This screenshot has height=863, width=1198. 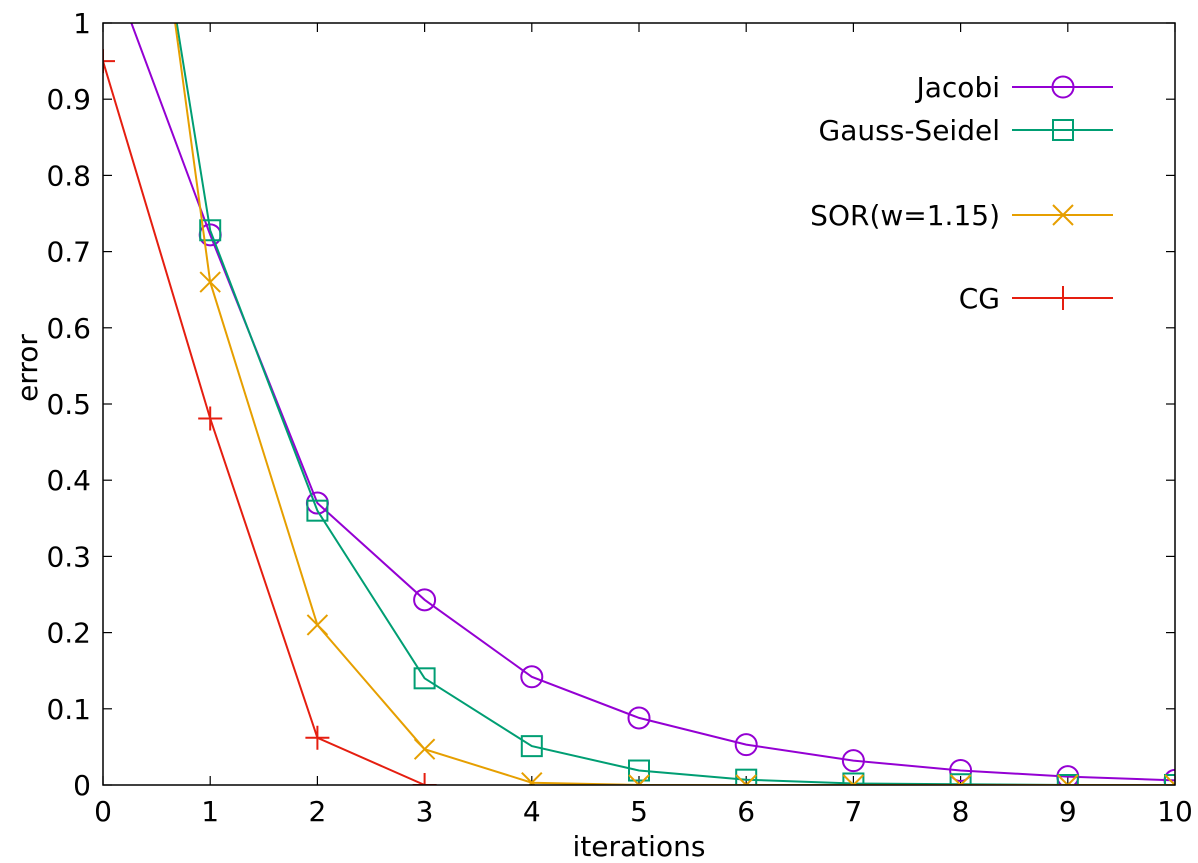 I want to click on legend-label: CG, so click(x=979, y=298).